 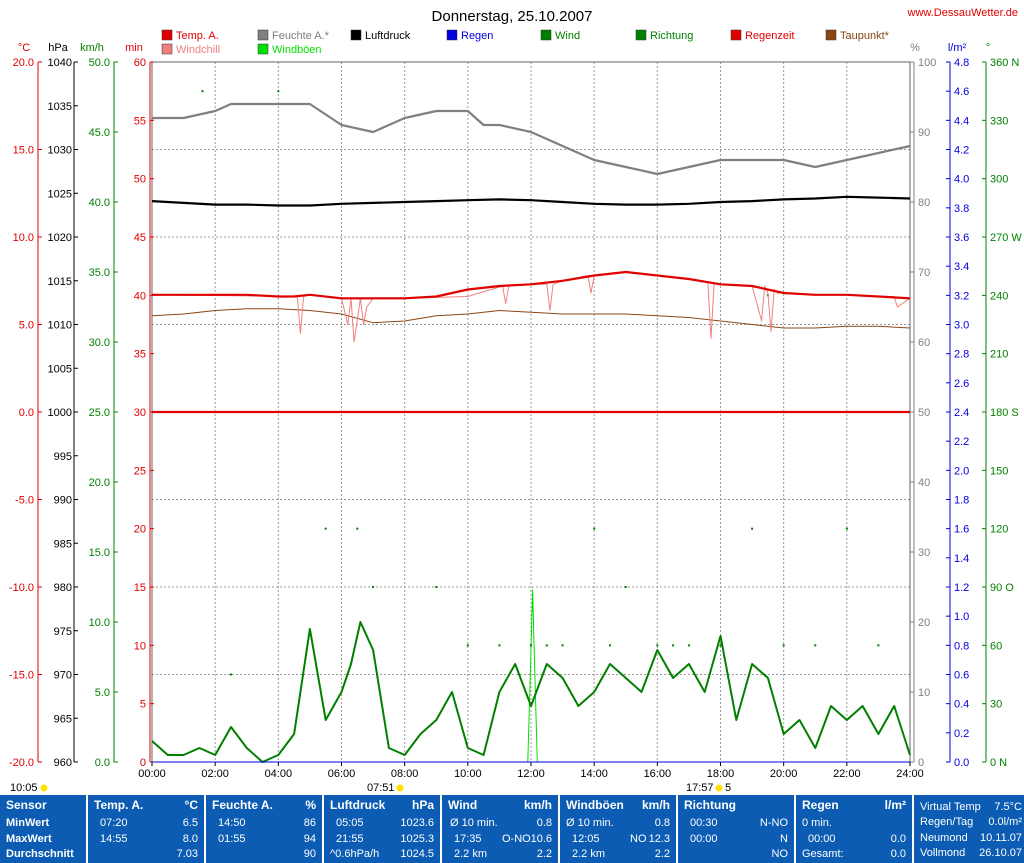 What do you see at coordinates (140, 413) in the screenshot?
I see `minutes-tick-label: 30` at bounding box center [140, 413].